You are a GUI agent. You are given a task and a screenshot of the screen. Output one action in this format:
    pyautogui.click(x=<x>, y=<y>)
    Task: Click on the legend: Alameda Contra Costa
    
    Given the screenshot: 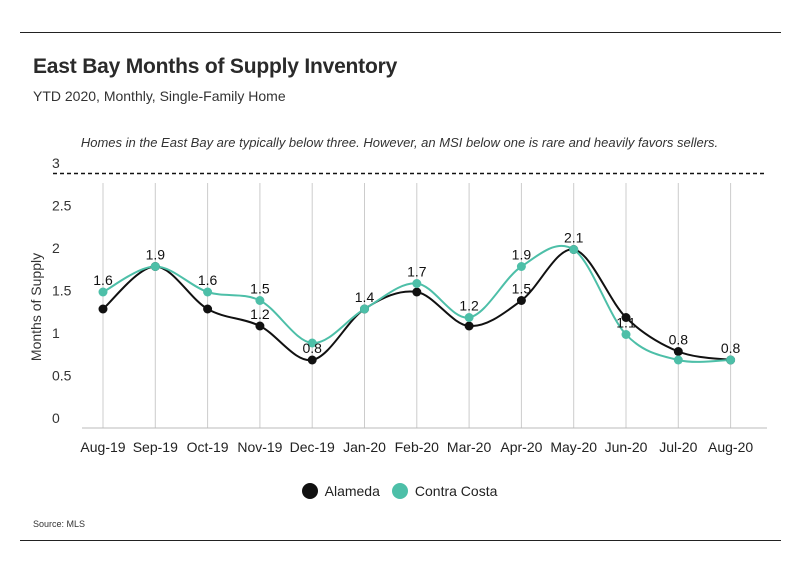 What is the action you would take?
    pyautogui.click(x=399, y=491)
    